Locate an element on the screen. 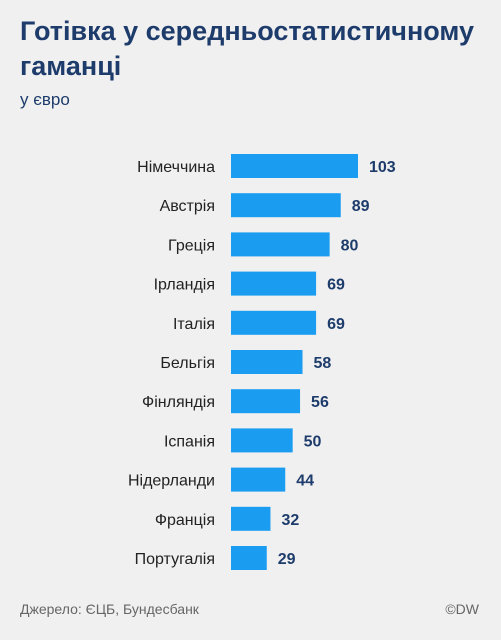 Image resolution: width=501 pixels, height=640 pixels. value-label: 29 is located at coordinates (287, 559).